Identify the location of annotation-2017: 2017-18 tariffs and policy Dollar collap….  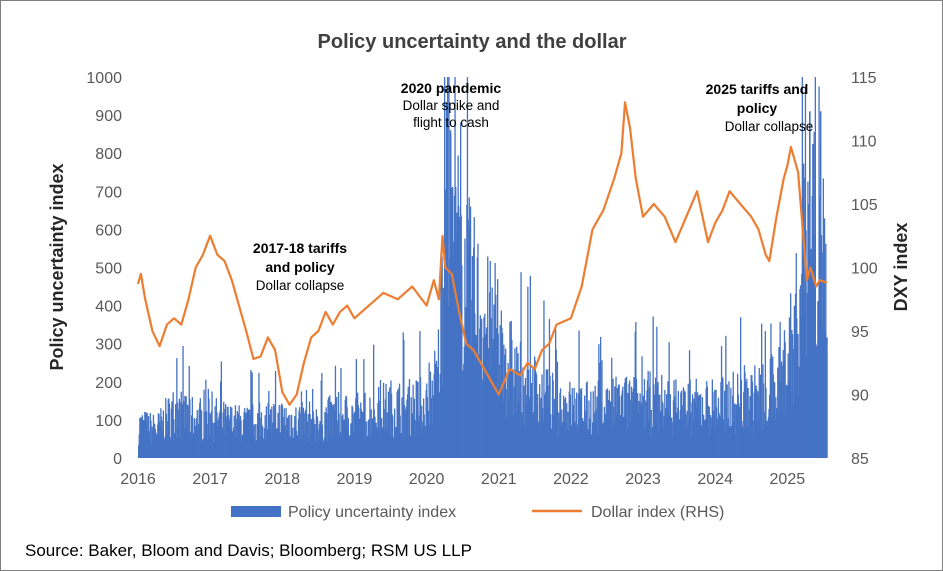
(300, 266).